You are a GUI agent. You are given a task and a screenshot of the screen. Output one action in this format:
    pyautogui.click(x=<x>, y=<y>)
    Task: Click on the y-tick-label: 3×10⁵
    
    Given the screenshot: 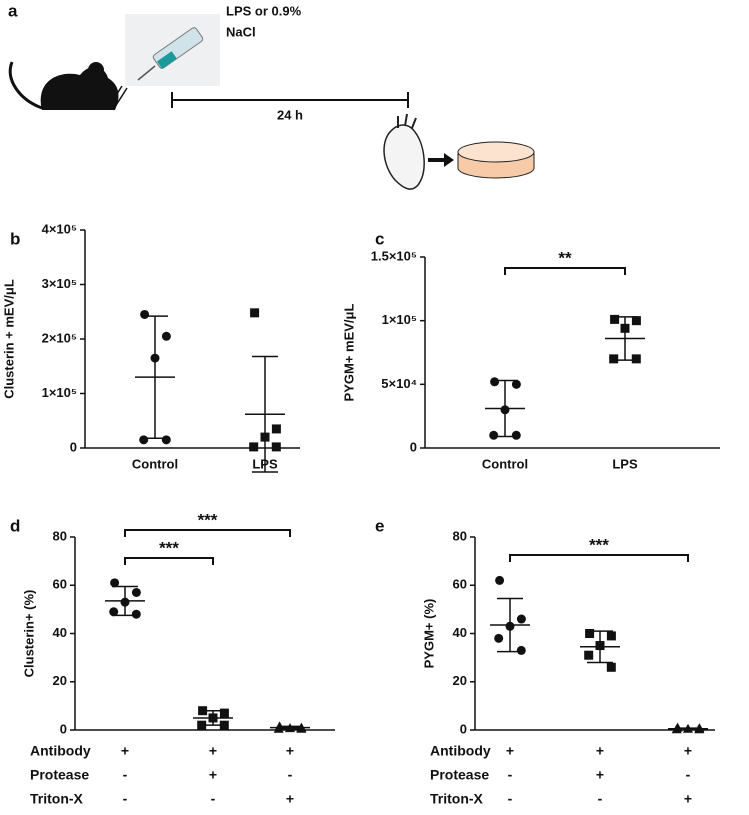 What is the action you would take?
    pyautogui.click(x=59, y=283)
    